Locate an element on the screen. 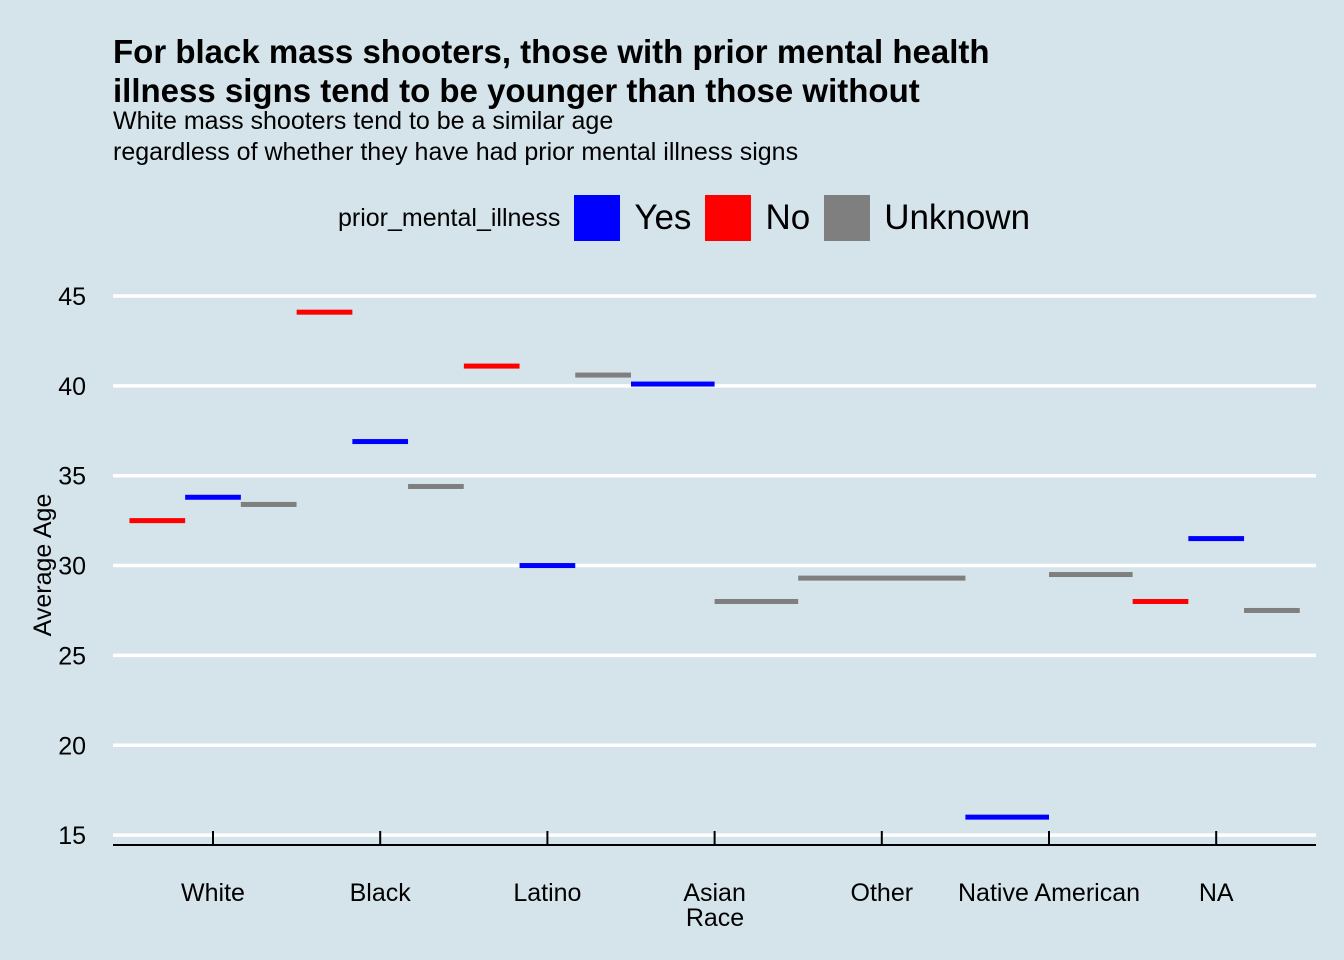  y-tick-label-45: 45 is located at coordinates (72, 297).